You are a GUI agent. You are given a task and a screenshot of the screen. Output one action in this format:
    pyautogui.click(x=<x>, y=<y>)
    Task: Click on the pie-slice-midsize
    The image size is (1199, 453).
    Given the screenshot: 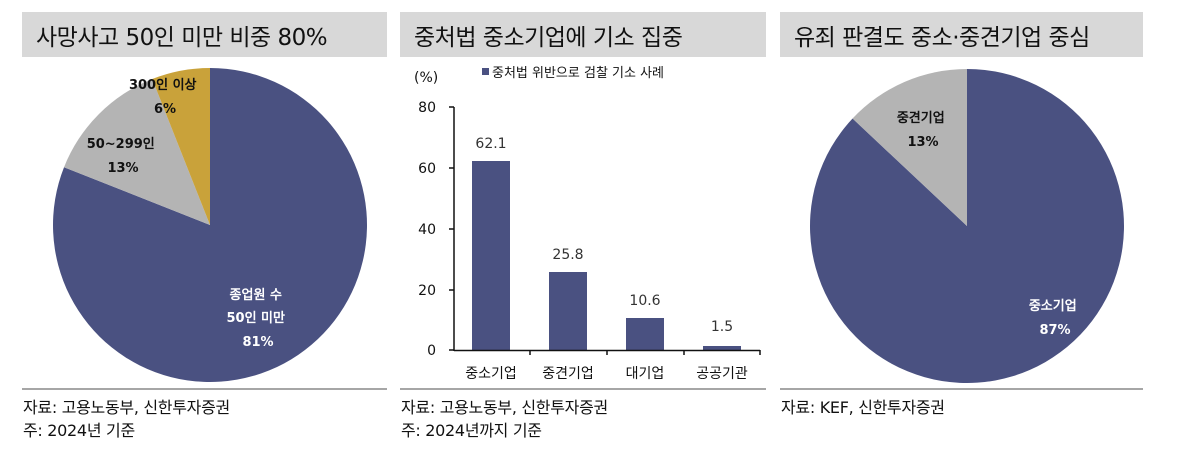 What is the action you would take?
    pyautogui.click(x=909, y=147)
    